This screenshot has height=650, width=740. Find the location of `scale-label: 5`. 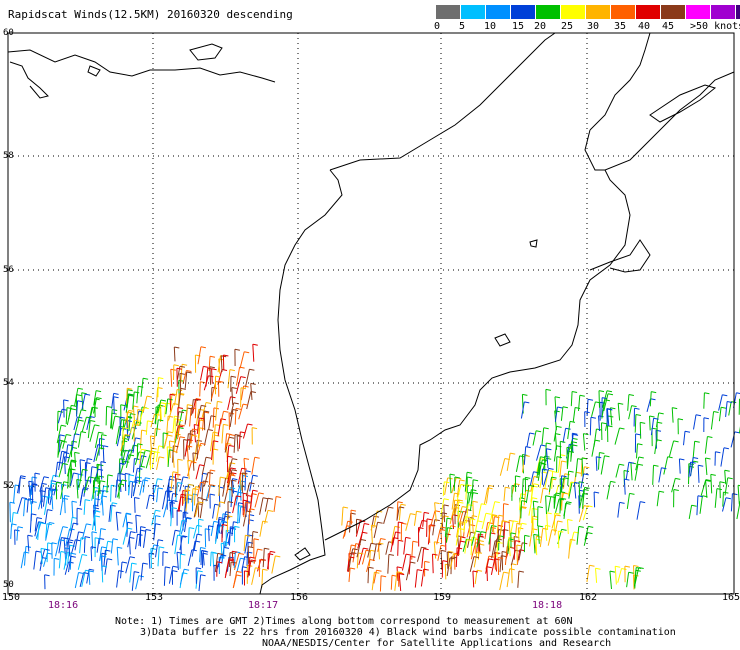

scale-label: 5 is located at coordinates (462, 26).